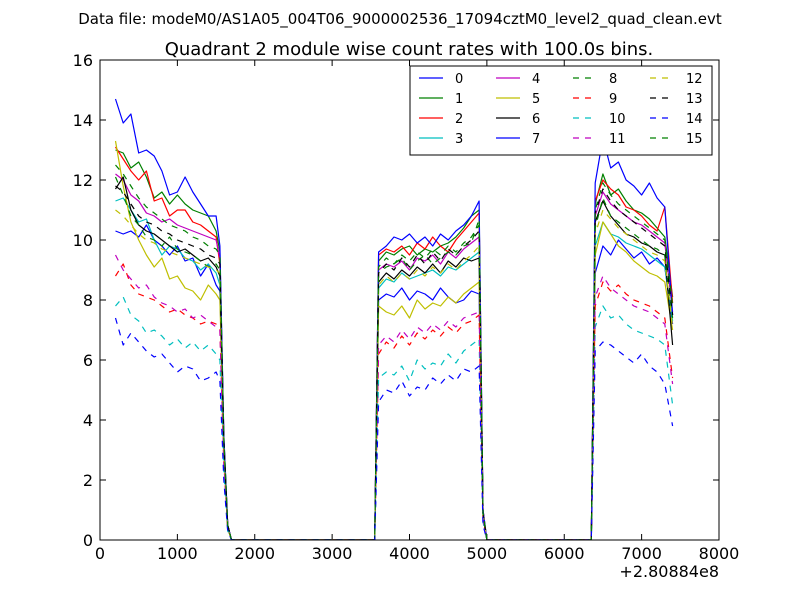 The width and height of the screenshot is (800, 600). Describe the element at coordinates (669, 571) in the screenshot. I see `x-axis-offset-label: +2.80884e8` at that location.